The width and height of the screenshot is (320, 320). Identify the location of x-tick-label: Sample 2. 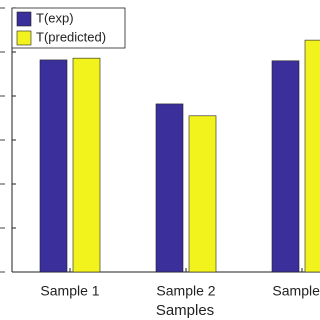
(185, 291).